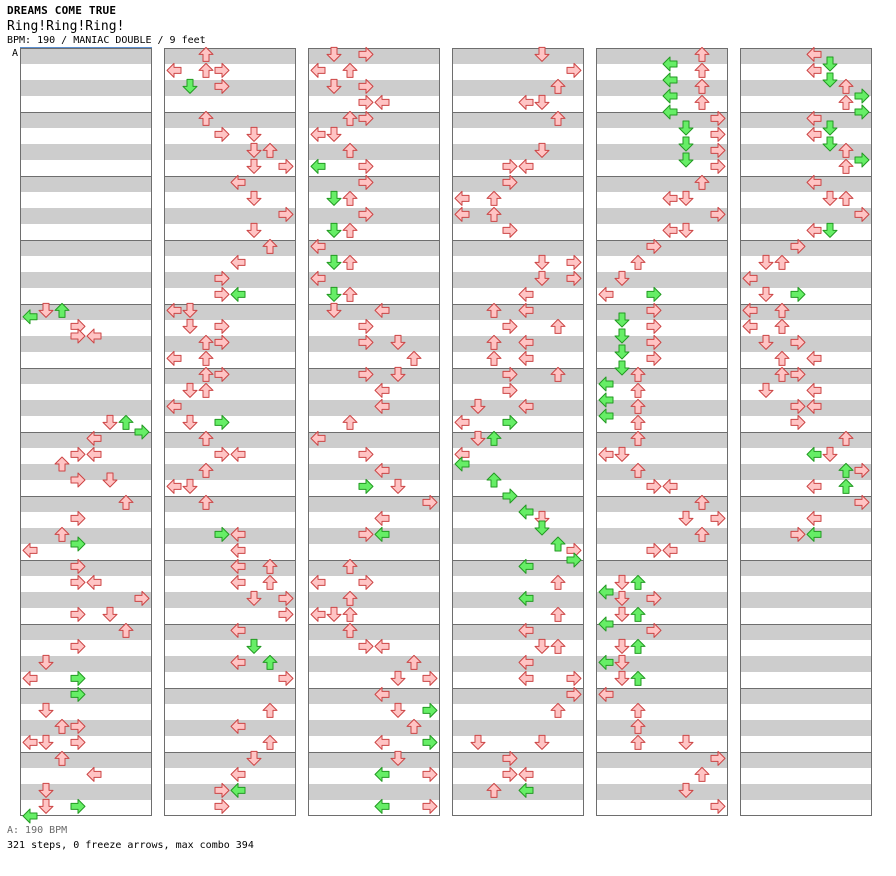 The width and height of the screenshot is (896, 876). Describe the element at coordinates (106, 40) in the screenshot. I see `chart-meta: BPM: 190 / MANIAC DOUBLE / 9 feet` at that location.